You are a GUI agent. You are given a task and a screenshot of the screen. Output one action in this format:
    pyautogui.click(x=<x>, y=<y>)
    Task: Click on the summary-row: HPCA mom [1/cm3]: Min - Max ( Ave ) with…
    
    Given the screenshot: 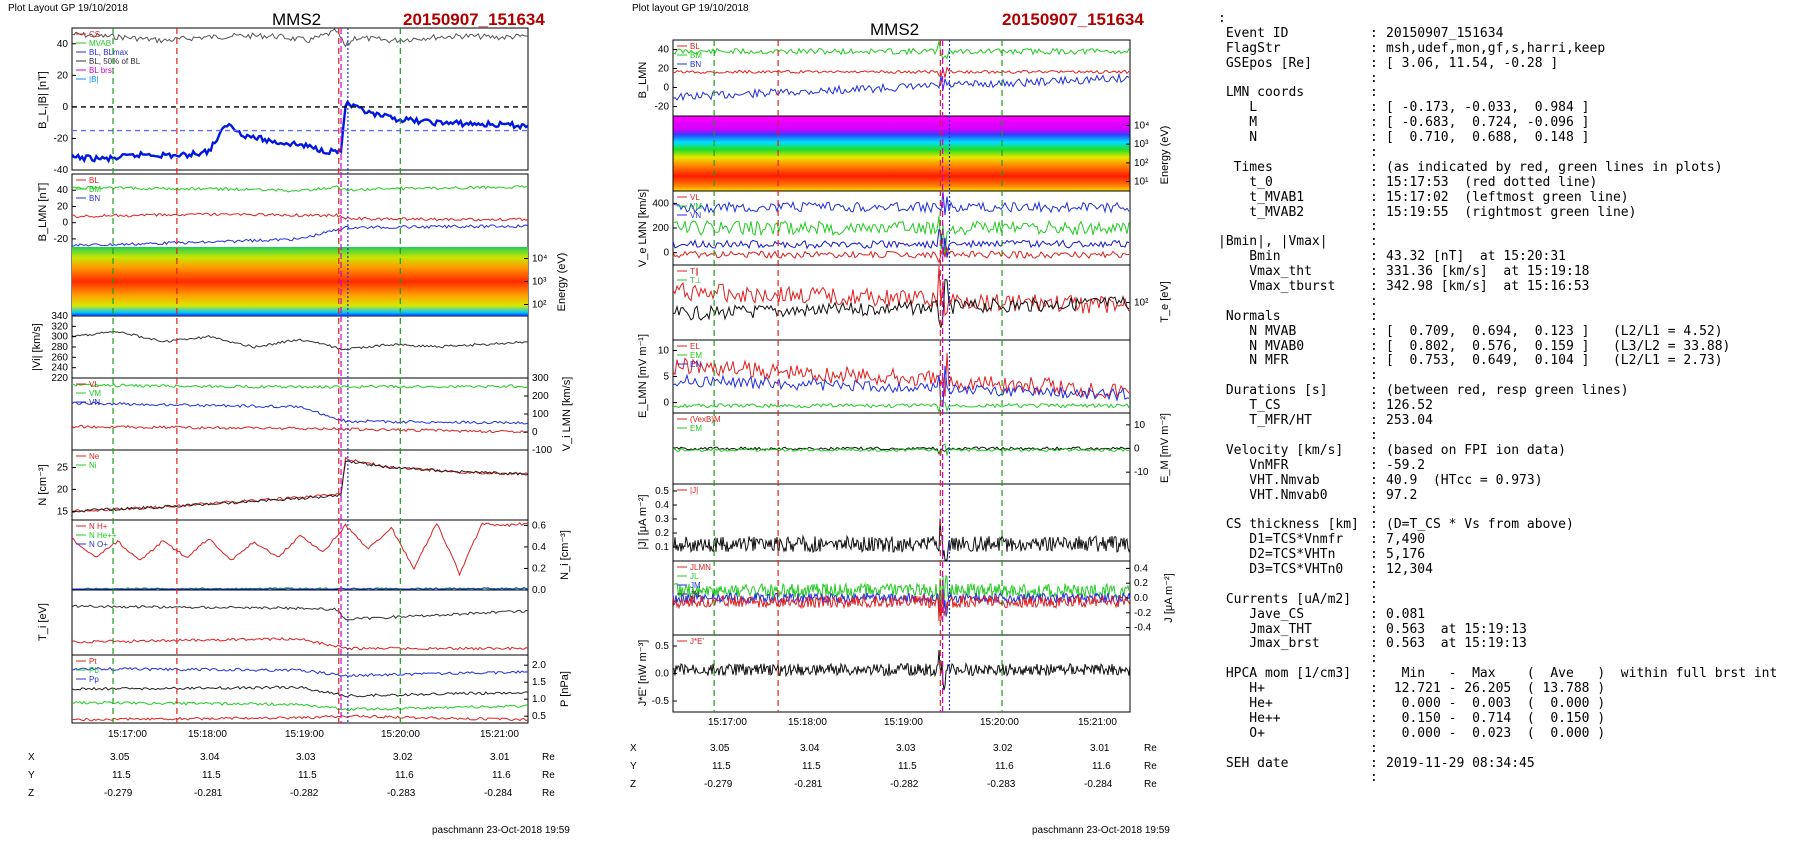 What is the action you would take?
    pyautogui.click(x=1498, y=674)
    